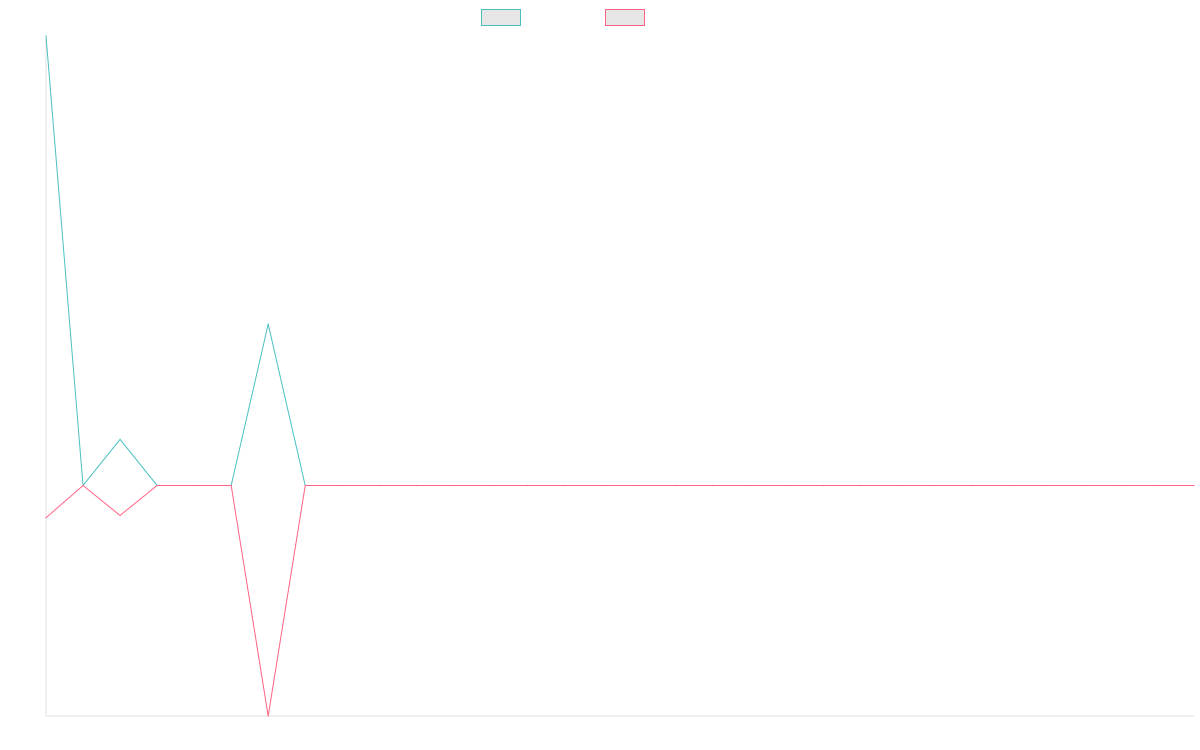 The width and height of the screenshot is (1200, 750). What do you see at coordinates (563, 17) in the screenshot?
I see `chart-legend` at bounding box center [563, 17].